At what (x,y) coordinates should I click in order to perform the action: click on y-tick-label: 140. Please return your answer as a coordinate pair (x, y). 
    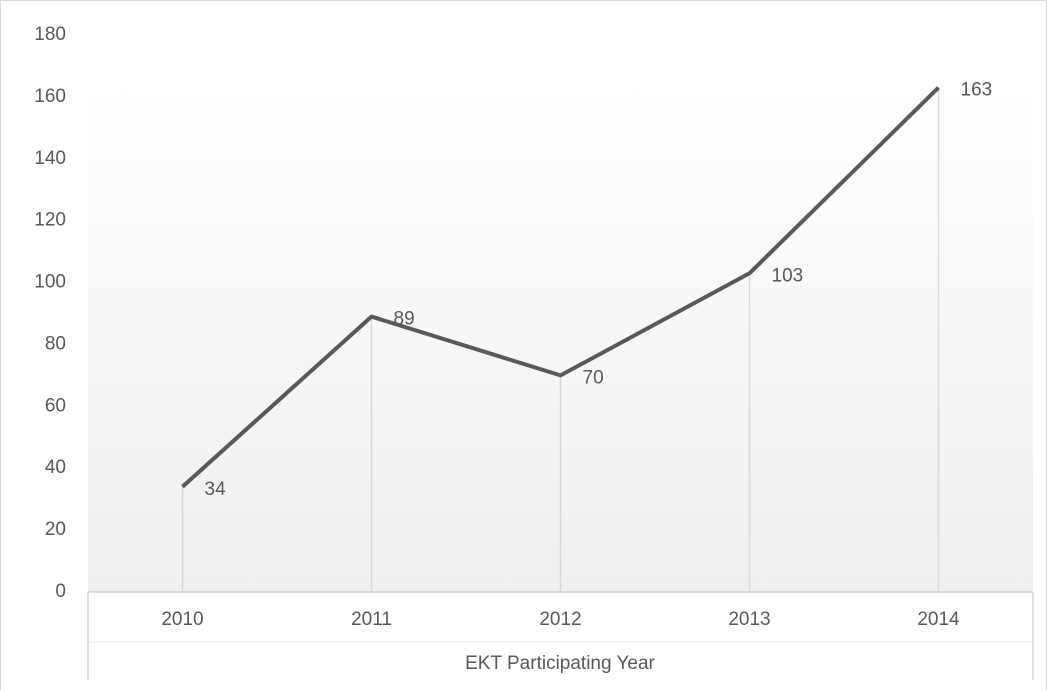
    Looking at the image, I should click on (50, 158).